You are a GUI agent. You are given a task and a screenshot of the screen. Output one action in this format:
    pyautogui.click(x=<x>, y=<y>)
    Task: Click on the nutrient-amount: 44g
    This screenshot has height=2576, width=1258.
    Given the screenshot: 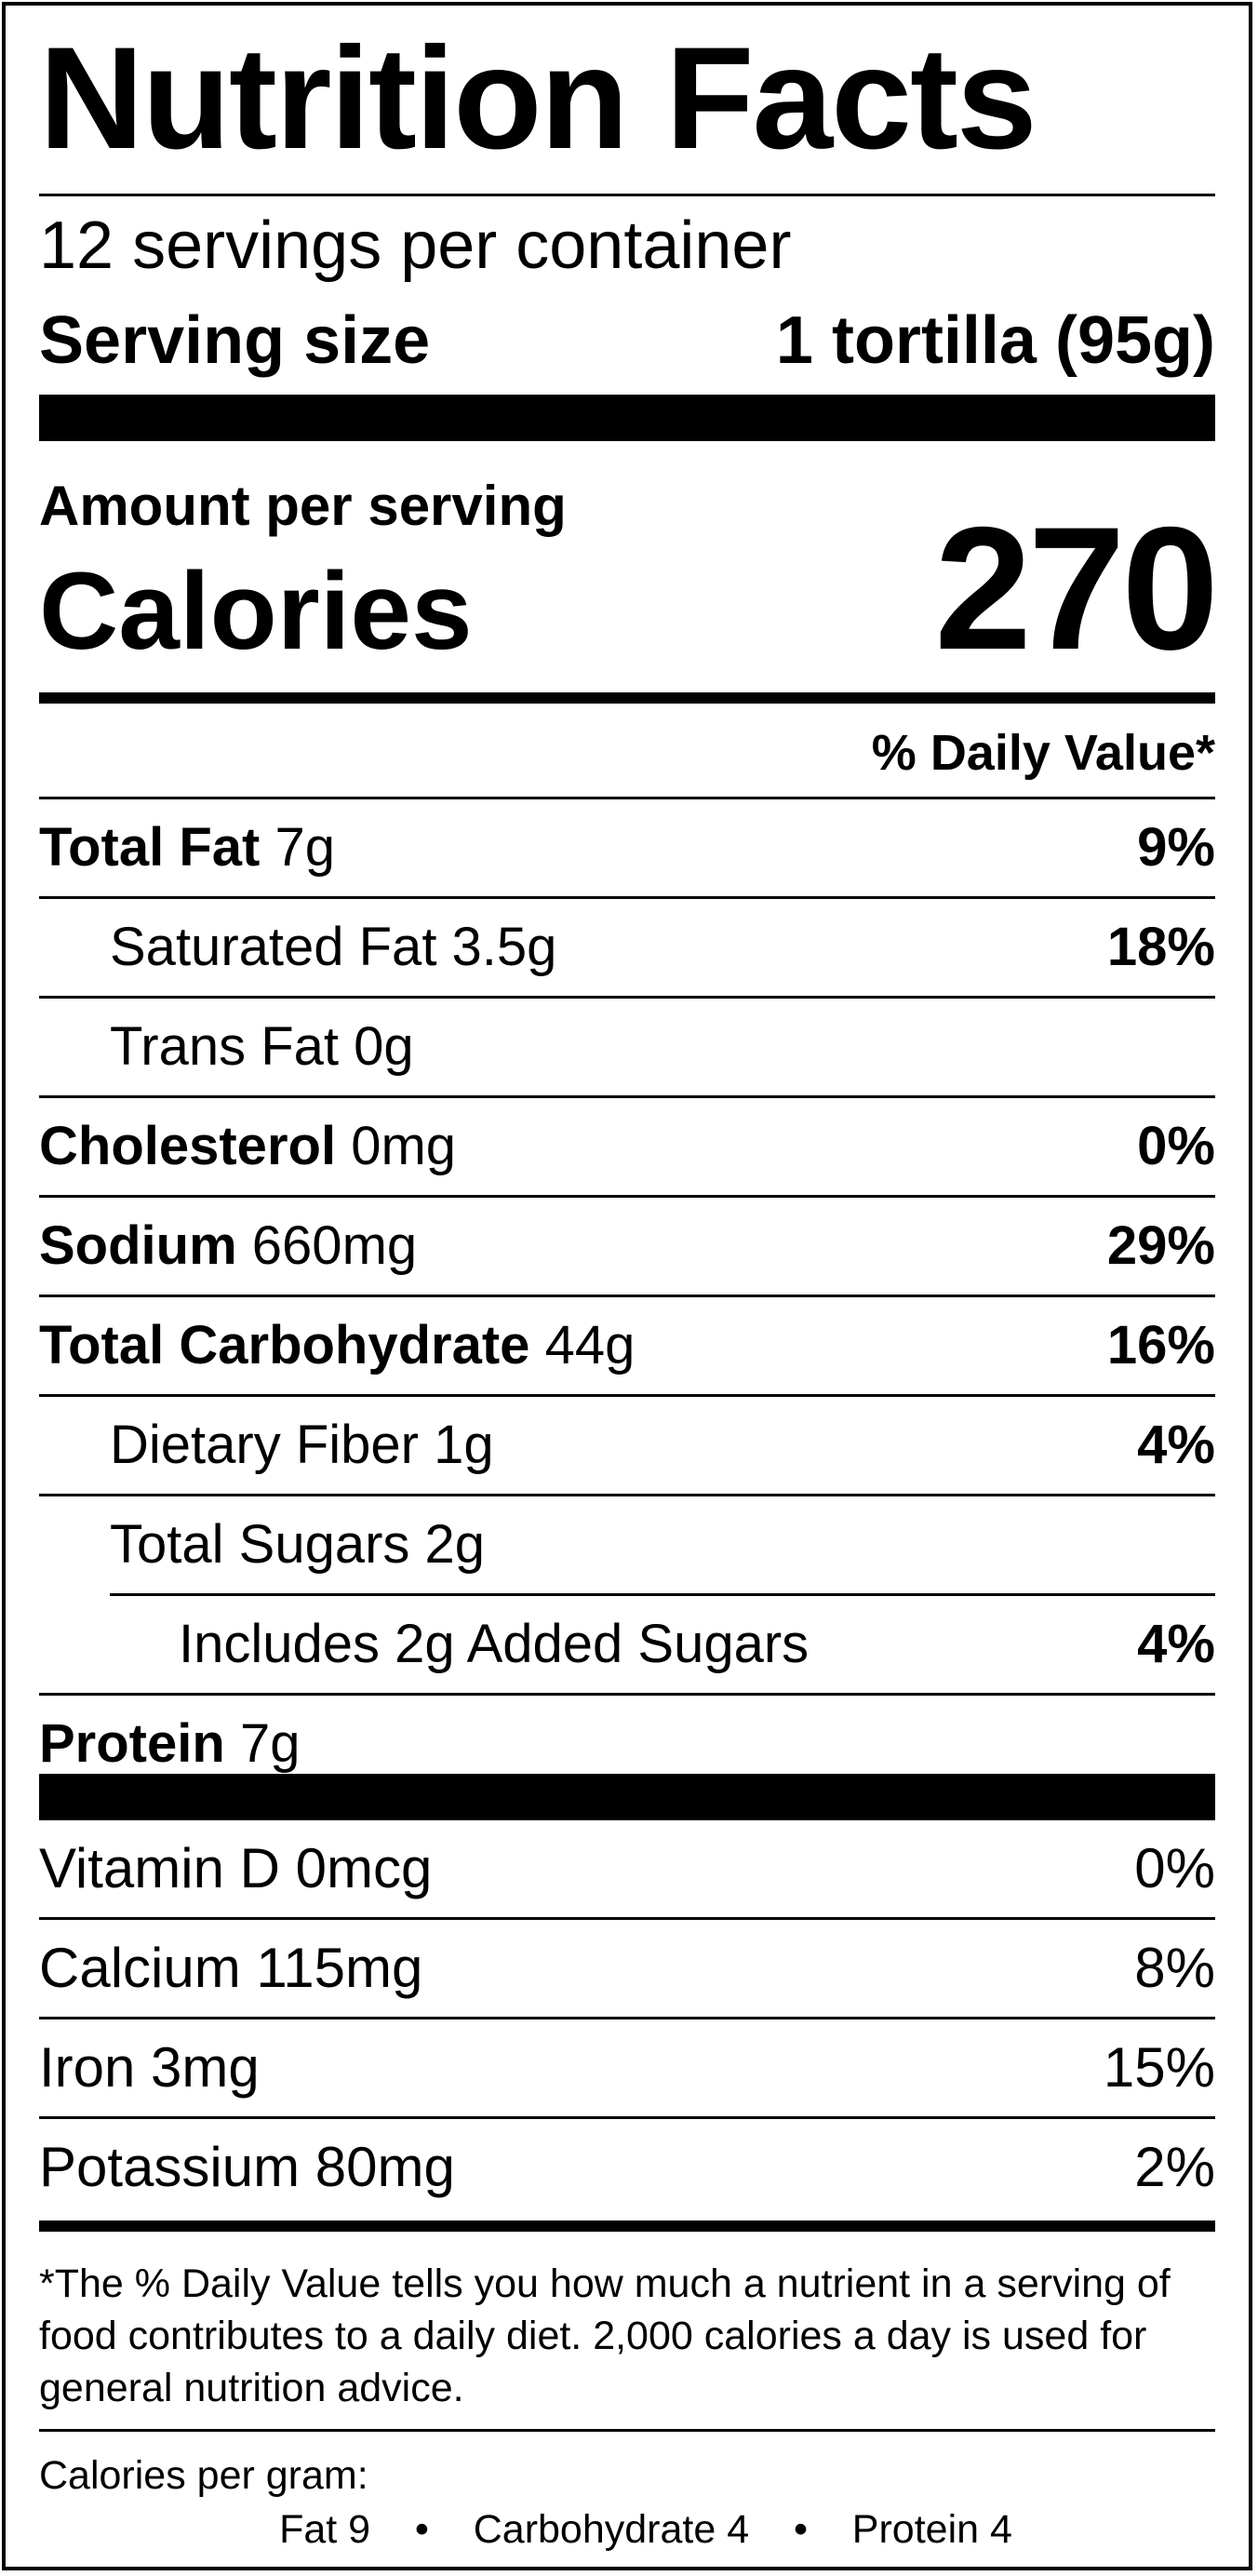 What is the action you would take?
    pyautogui.click(x=590, y=1345)
    